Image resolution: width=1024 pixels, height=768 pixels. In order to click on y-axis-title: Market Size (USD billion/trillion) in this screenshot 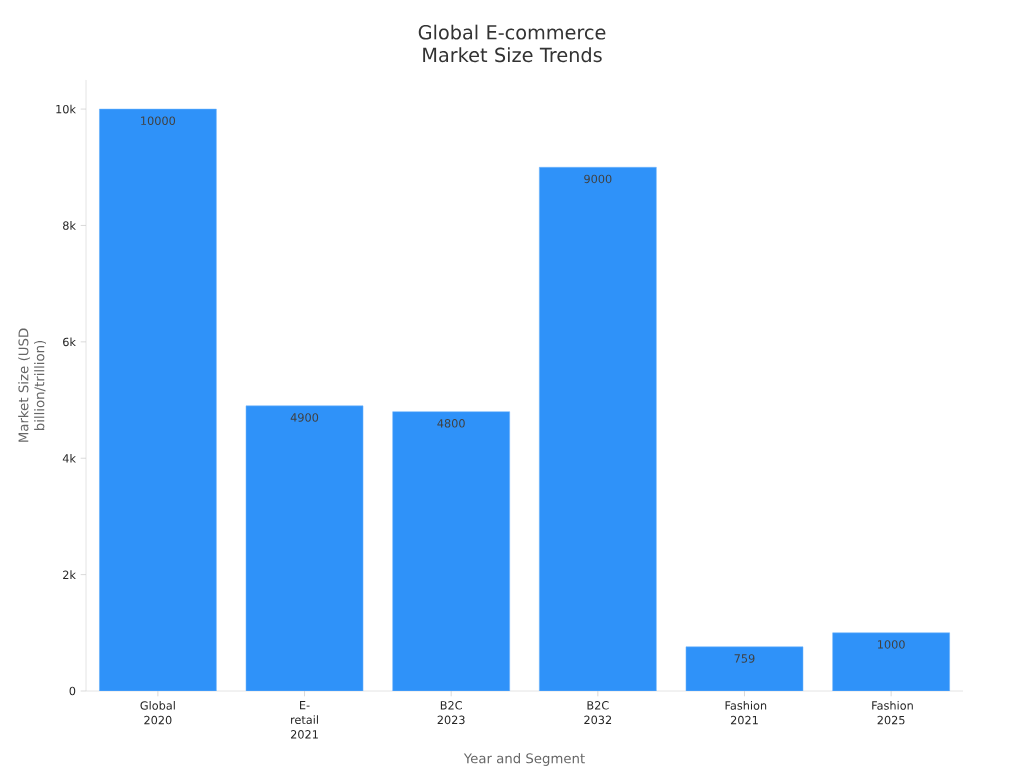, I will do `click(32, 385)`.